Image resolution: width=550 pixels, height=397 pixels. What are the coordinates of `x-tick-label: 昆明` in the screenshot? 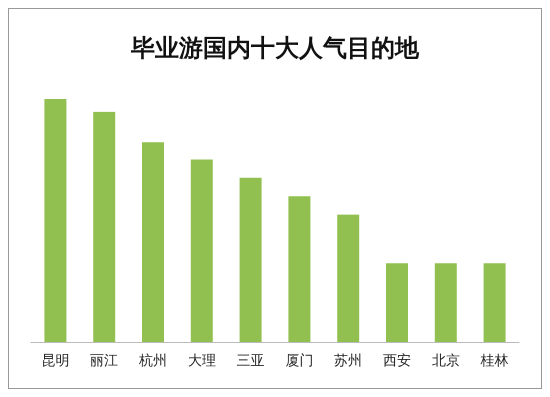 It's located at (55, 361).